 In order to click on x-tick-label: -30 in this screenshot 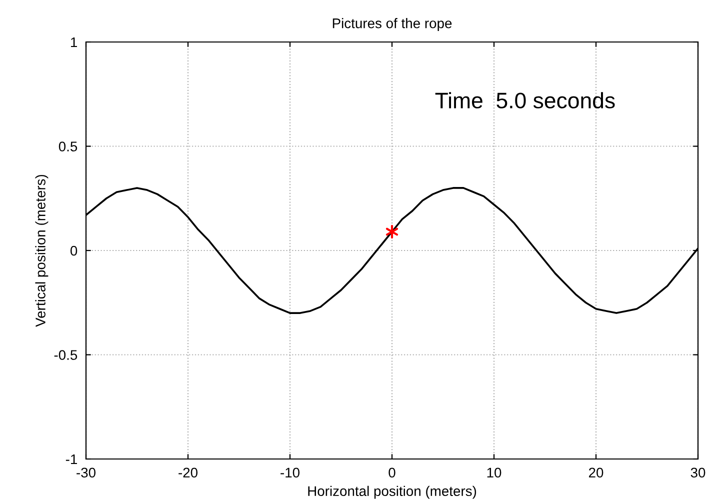, I will do `click(86, 473)`.